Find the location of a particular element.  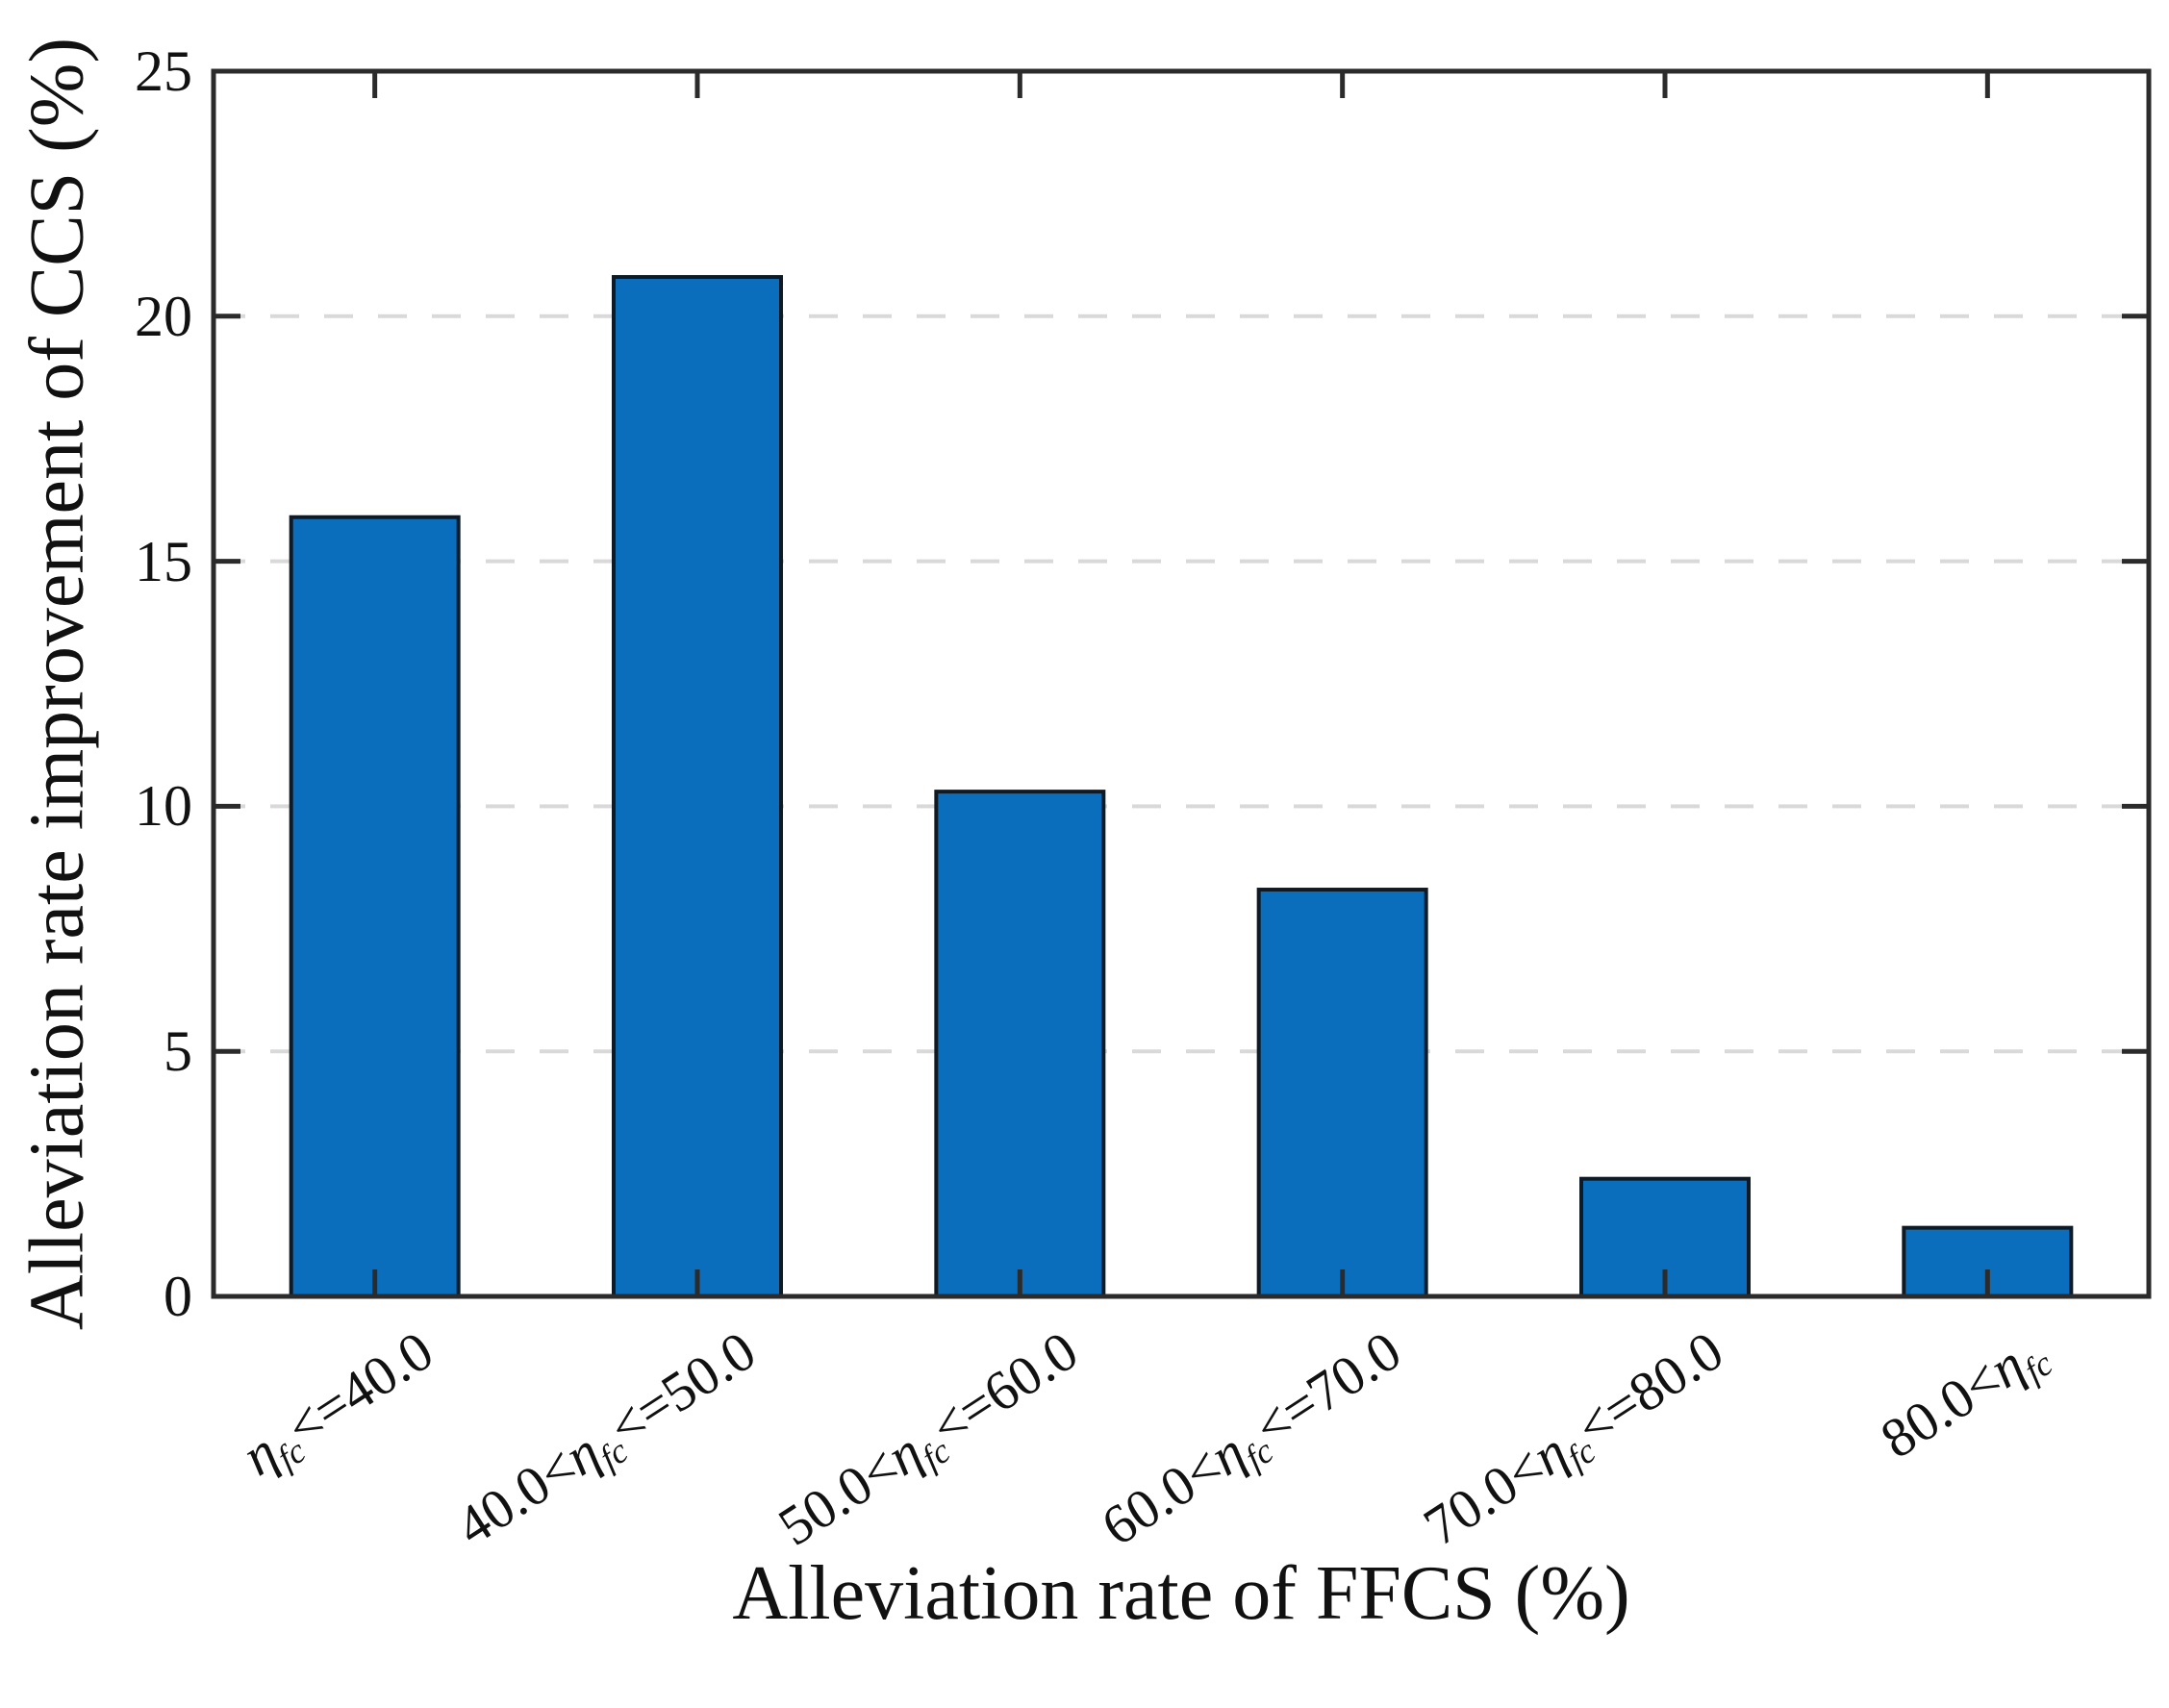

y-tick-label: 20 is located at coordinates (164, 316).